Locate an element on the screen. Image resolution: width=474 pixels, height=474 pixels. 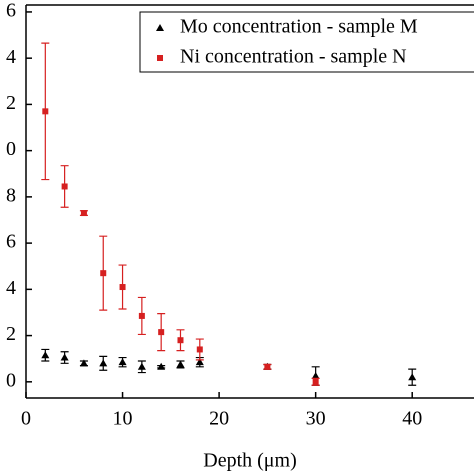
x-tick-label: 30 is located at coordinates (316, 419).